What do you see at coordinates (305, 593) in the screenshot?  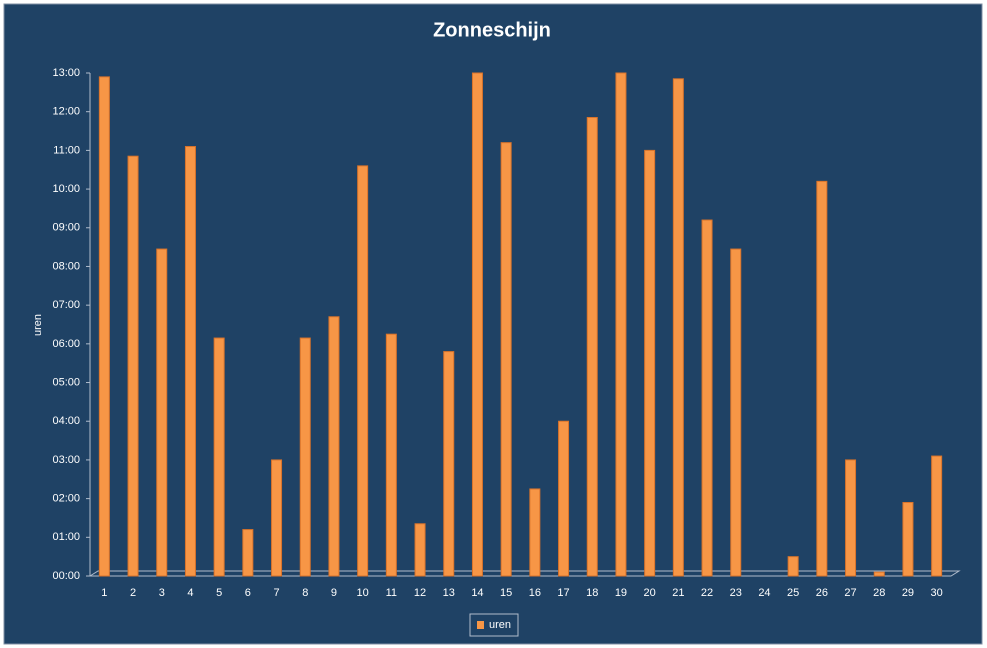 I see `x-tick-label: 8` at bounding box center [305, 593].